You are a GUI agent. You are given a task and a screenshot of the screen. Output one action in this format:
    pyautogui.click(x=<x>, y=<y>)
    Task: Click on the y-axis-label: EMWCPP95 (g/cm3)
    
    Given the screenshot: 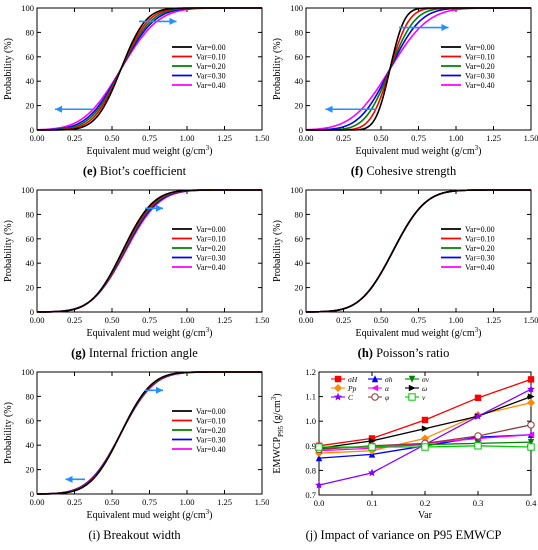 What is the action you would take?
    pyautogui.click(x=277, y=433)
    